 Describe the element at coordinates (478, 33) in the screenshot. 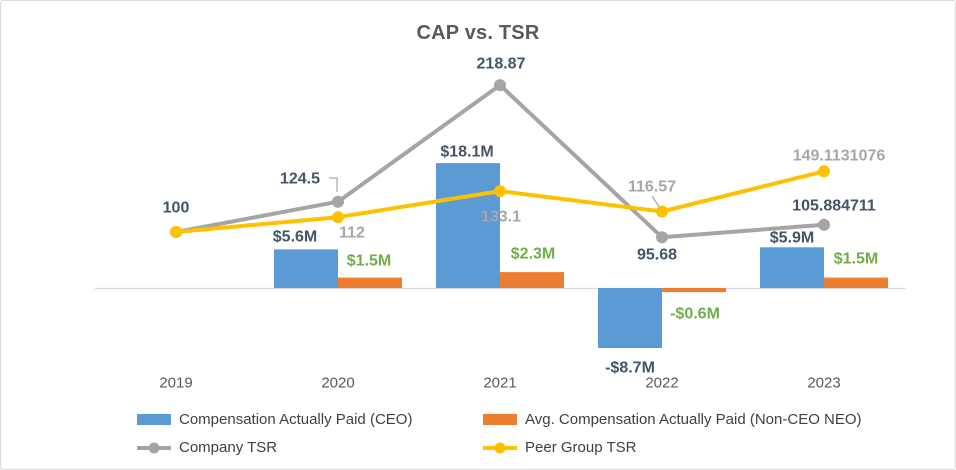

I see `chart-title: CAP vs. TSR` at that location.